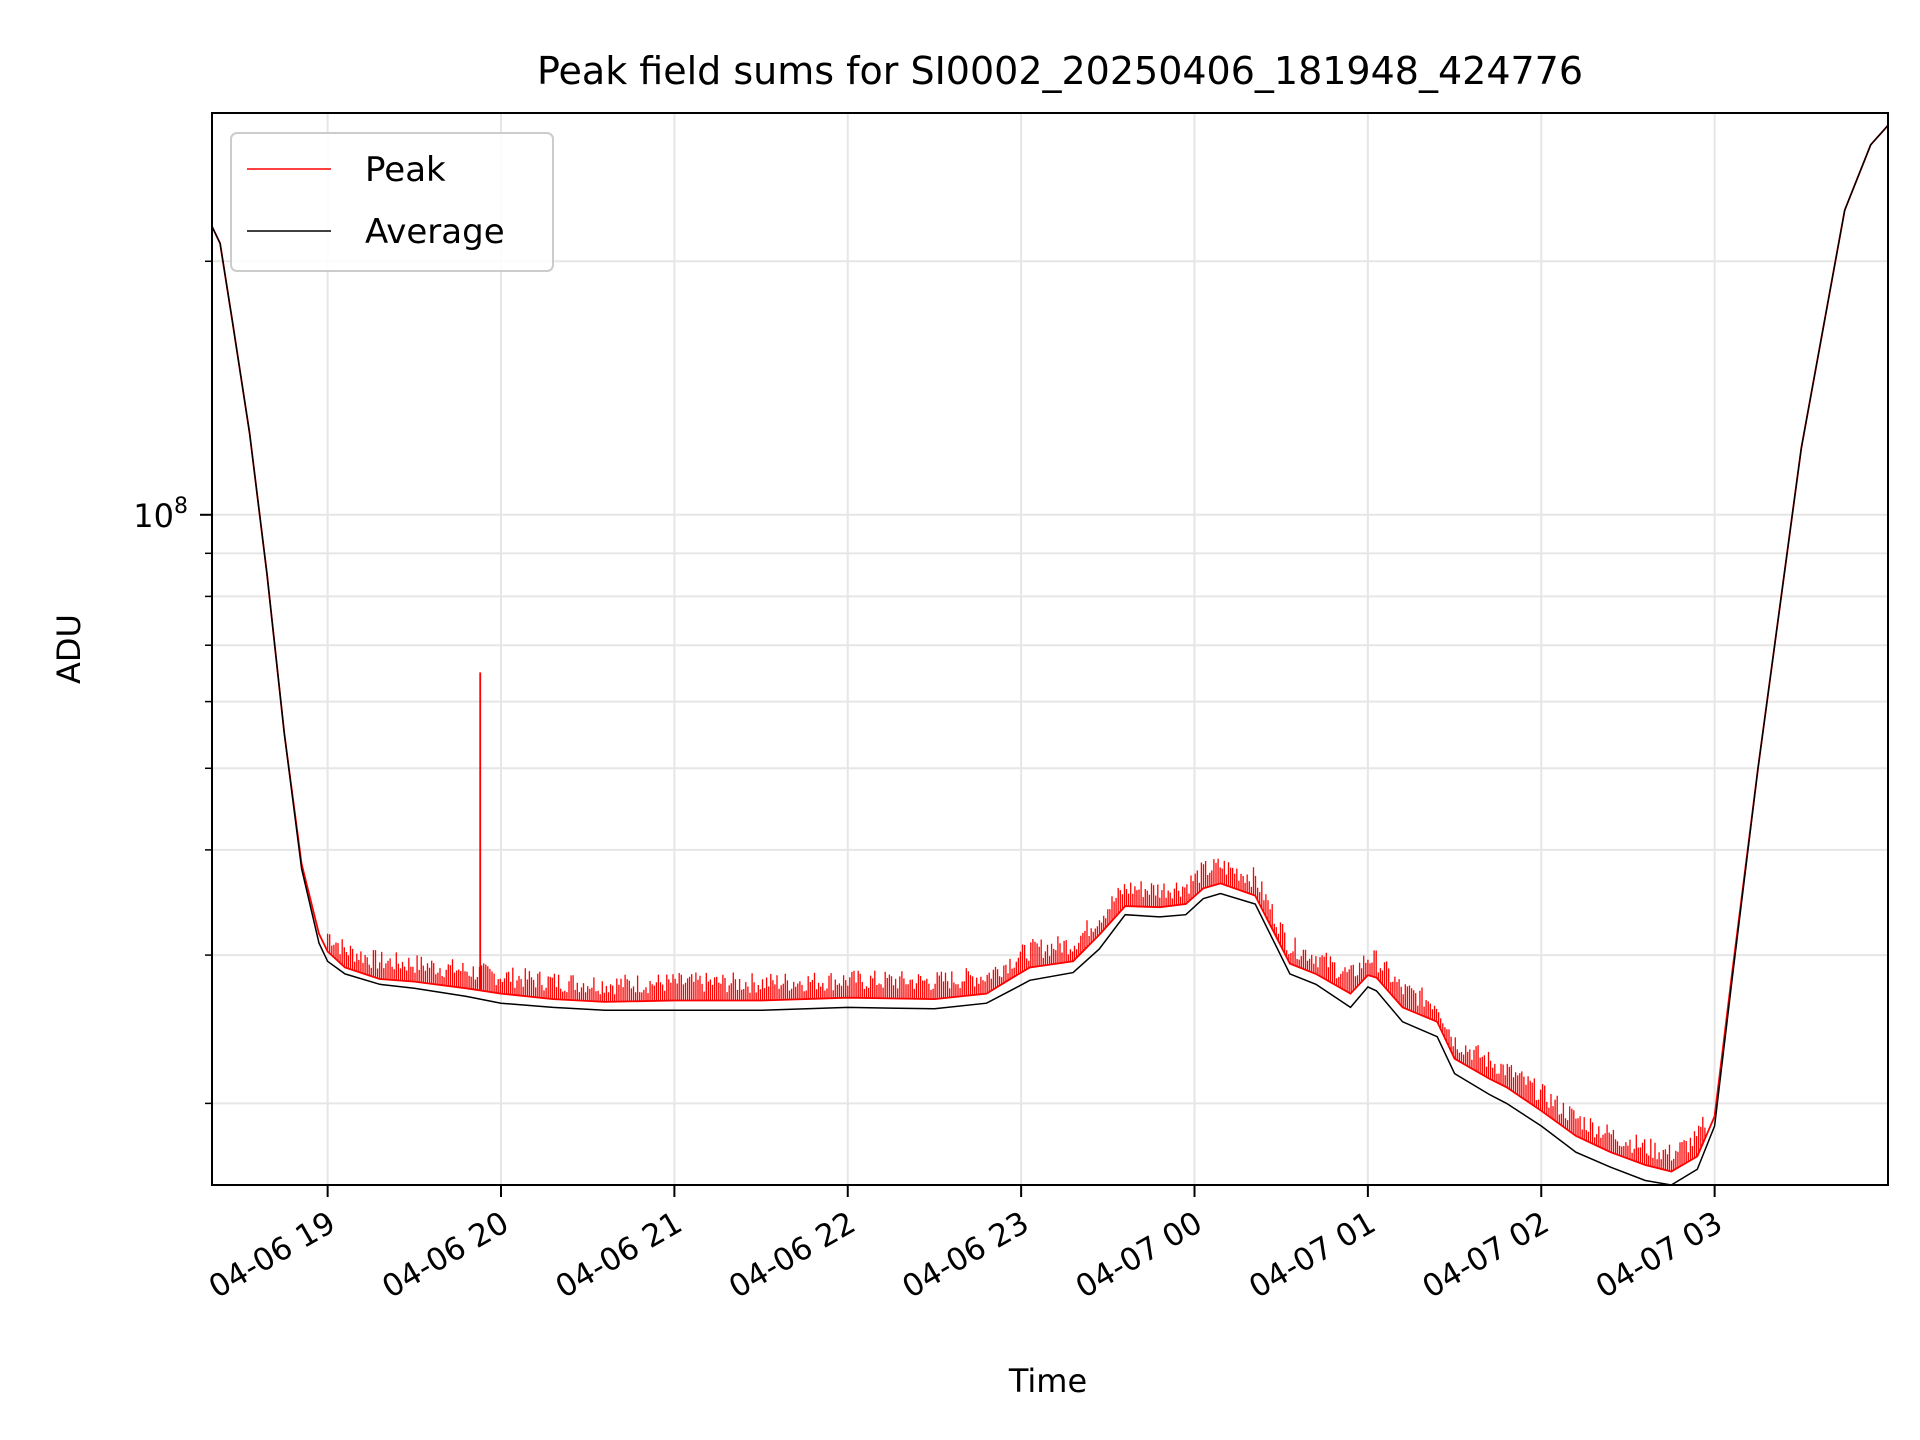 The image size is (1920, 1440). I want to click on legend: Peak Average, so click(392, 202).